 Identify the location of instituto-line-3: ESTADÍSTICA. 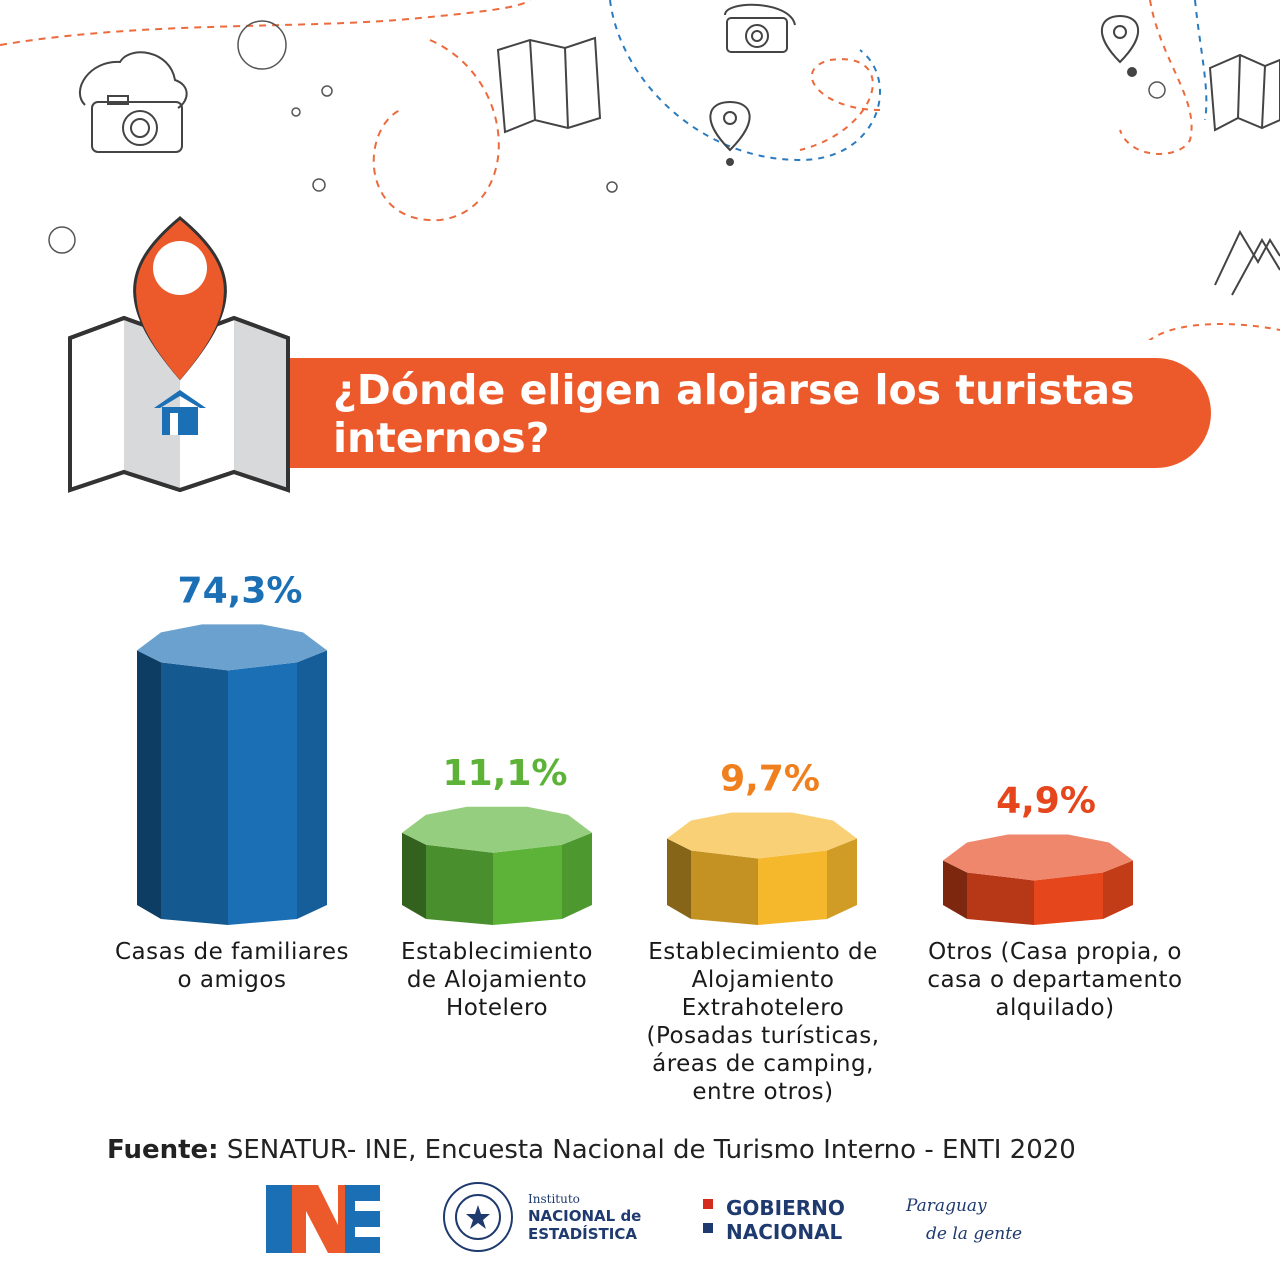
(582, 1233).